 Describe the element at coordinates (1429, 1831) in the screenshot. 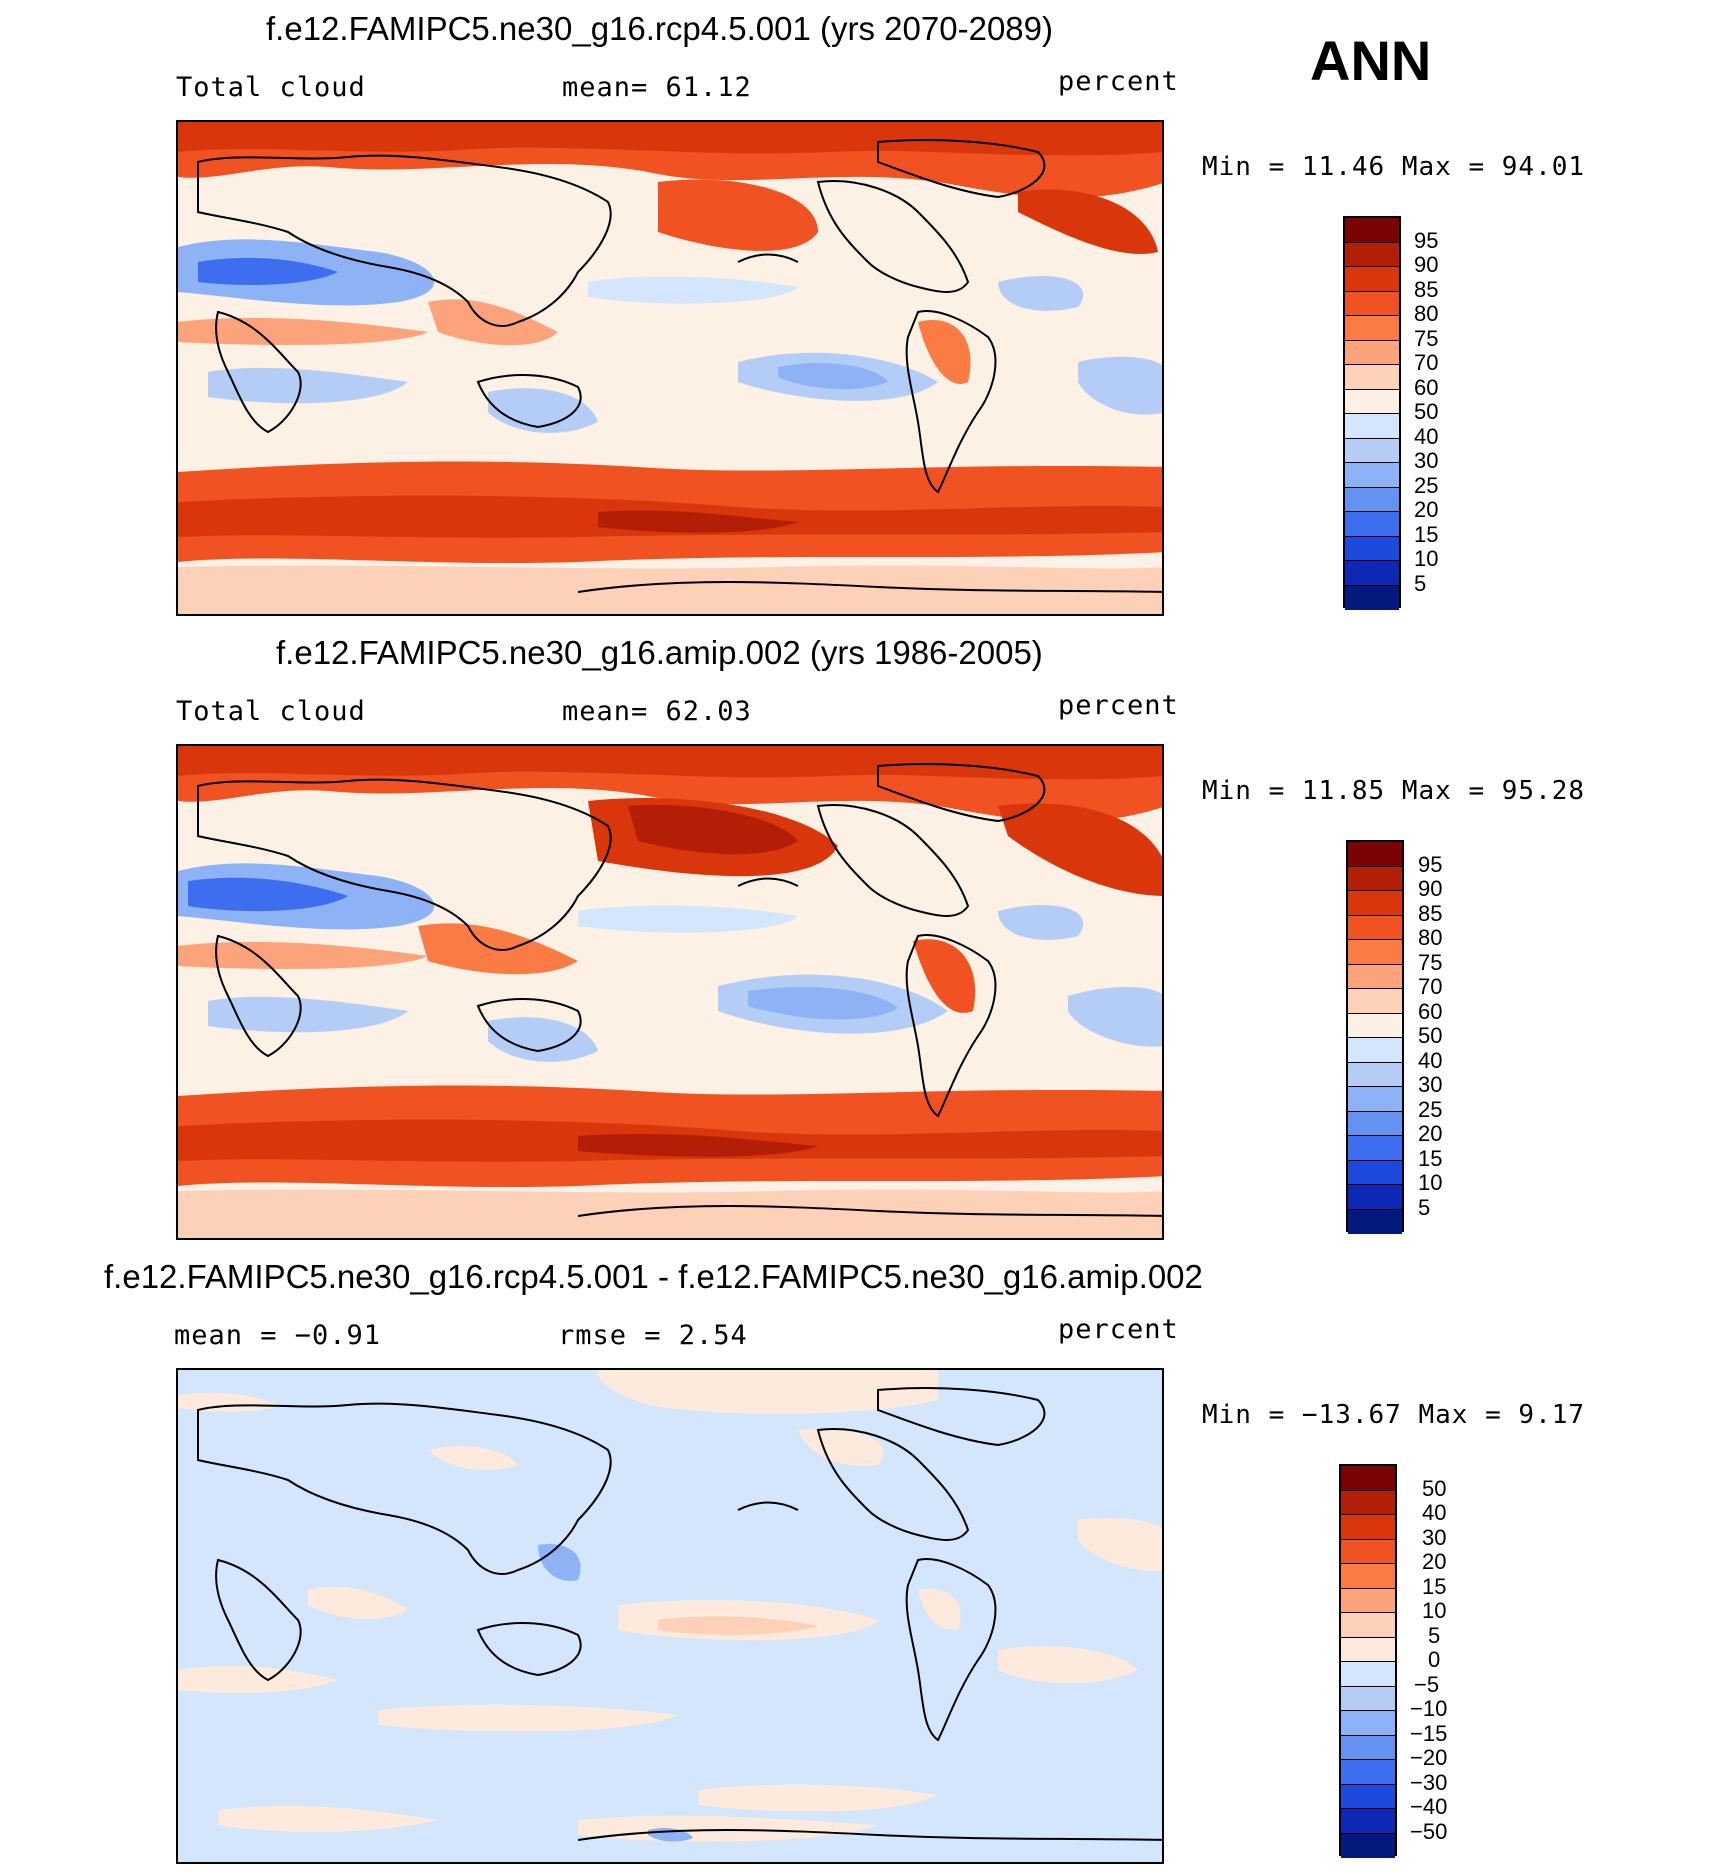

I see `colorbar-tick-label: −50` at that location.